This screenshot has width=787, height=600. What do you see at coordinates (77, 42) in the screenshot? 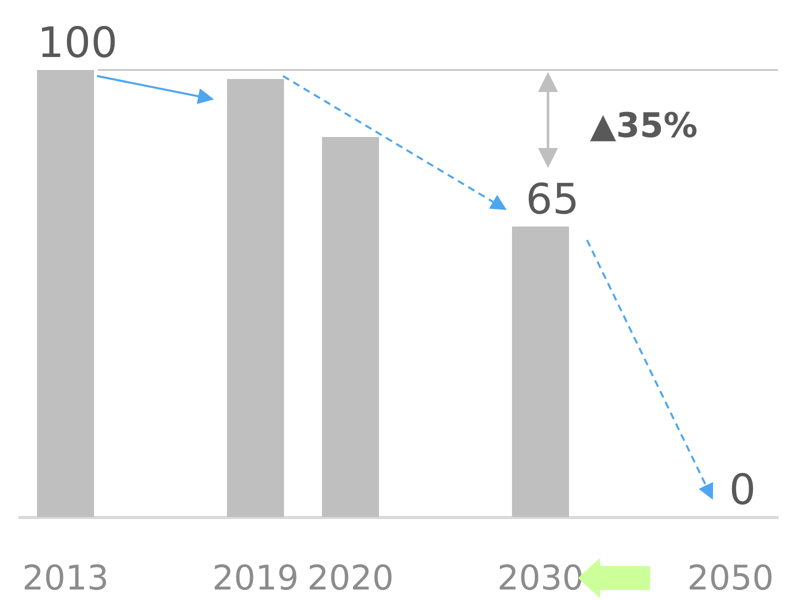
I see `data-label: 100` at bounding box center [77, 42].